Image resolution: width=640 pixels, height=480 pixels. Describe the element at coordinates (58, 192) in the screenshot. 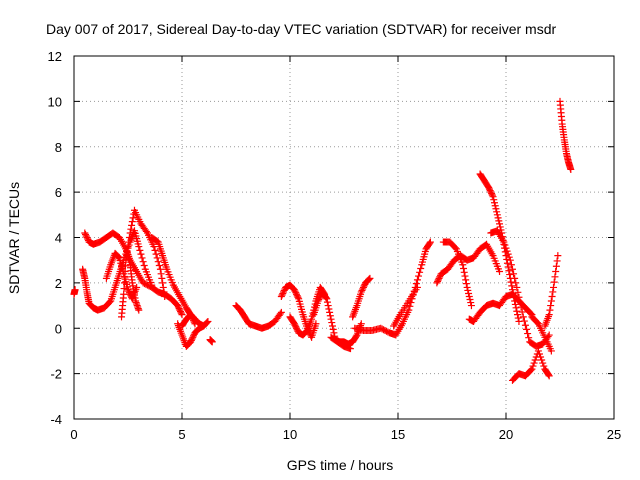

I see `y-tick-label: 6` at that location.